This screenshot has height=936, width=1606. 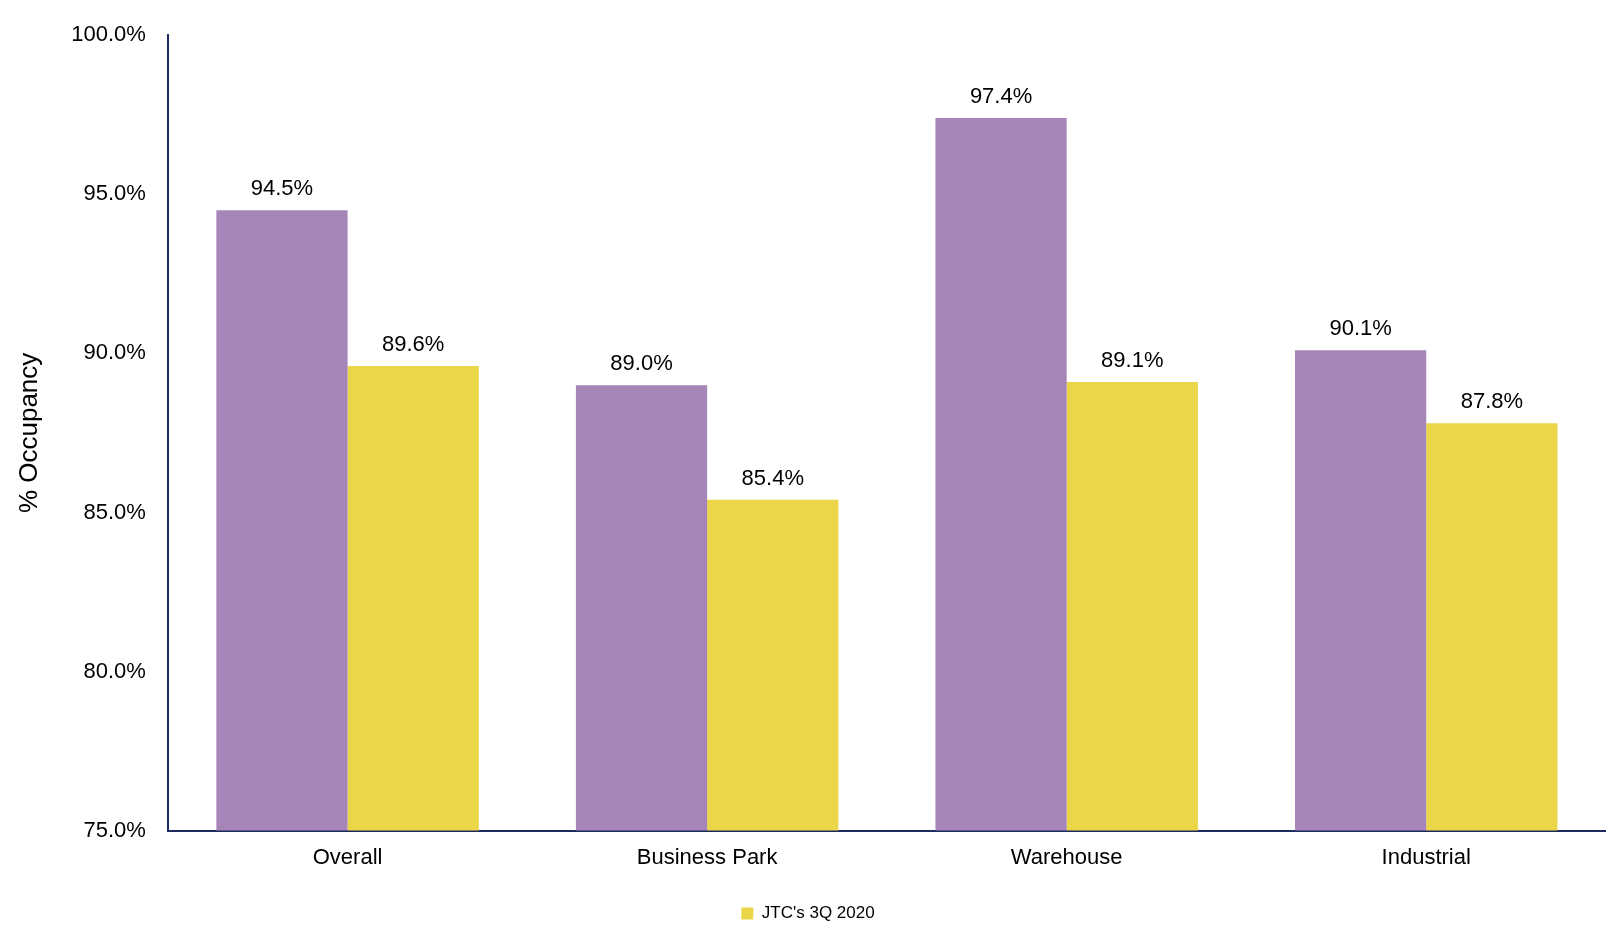 What do you see at coordinates (347, 856) in the screenshot?
I see `x-tick-label: Overall` at bounding box center [347, 856].